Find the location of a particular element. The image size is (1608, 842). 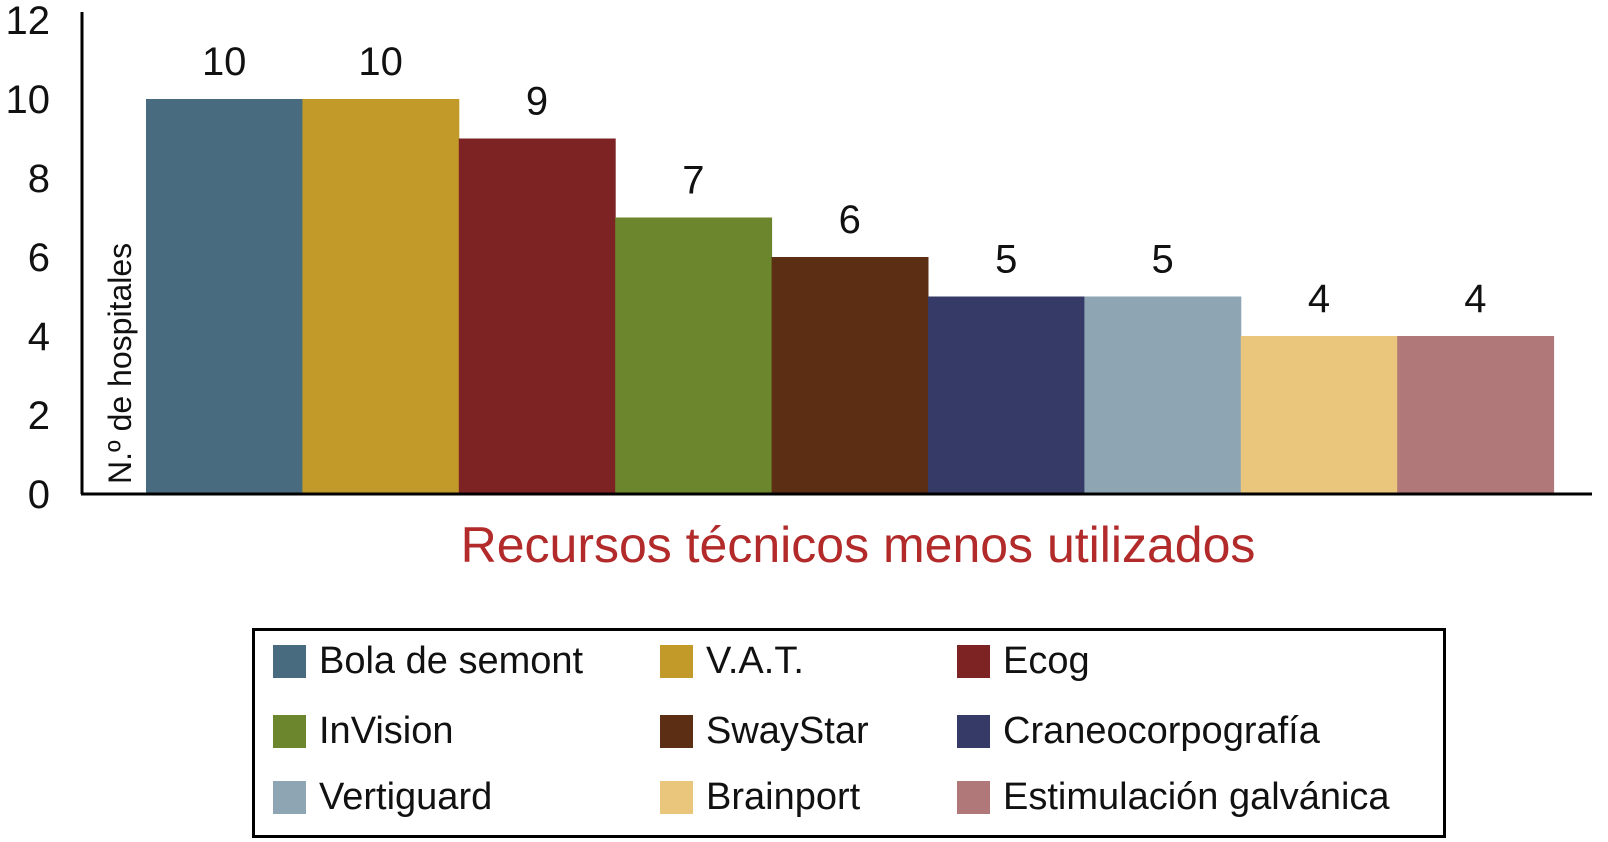

y-axis-ticks: 0 2 4 6 8 10 12 is located at coordinates (28, 258).